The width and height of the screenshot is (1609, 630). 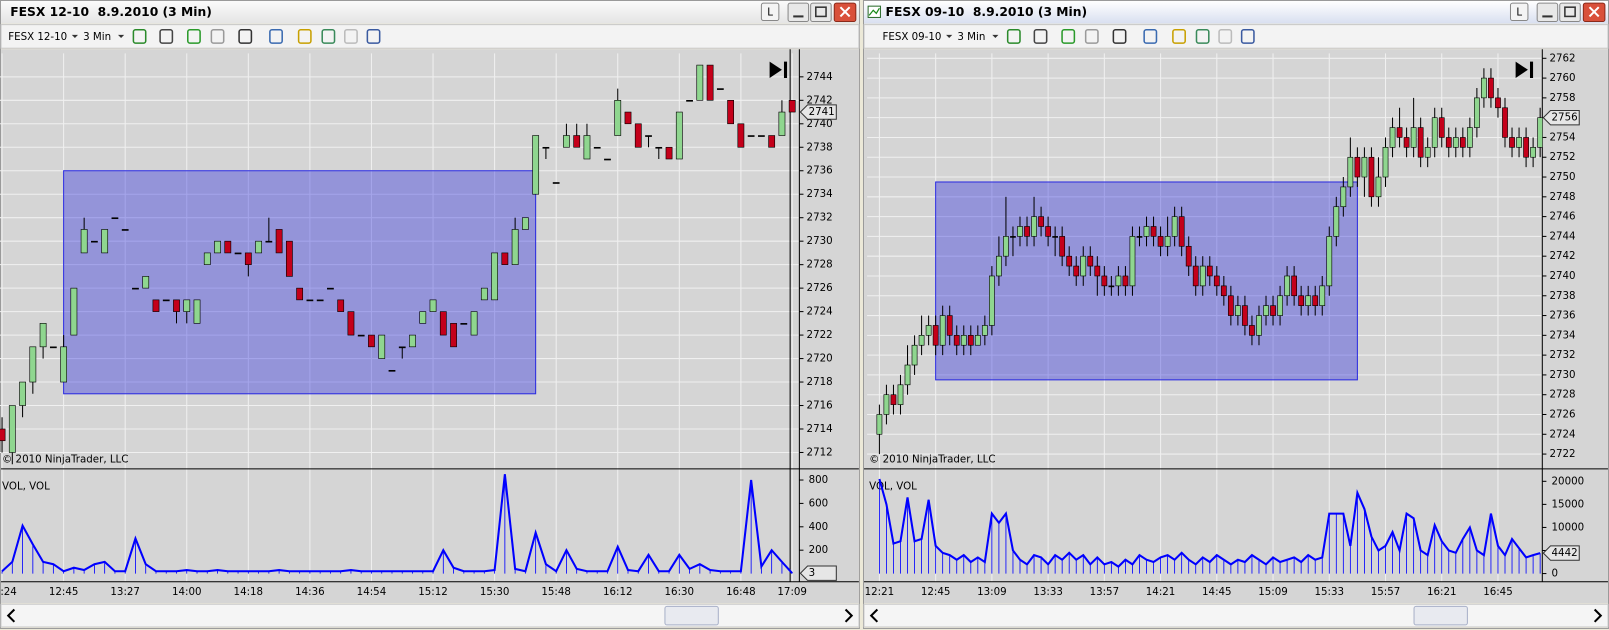 I want to click on x-tick-label: 15:12, so click(x=433, y=592).